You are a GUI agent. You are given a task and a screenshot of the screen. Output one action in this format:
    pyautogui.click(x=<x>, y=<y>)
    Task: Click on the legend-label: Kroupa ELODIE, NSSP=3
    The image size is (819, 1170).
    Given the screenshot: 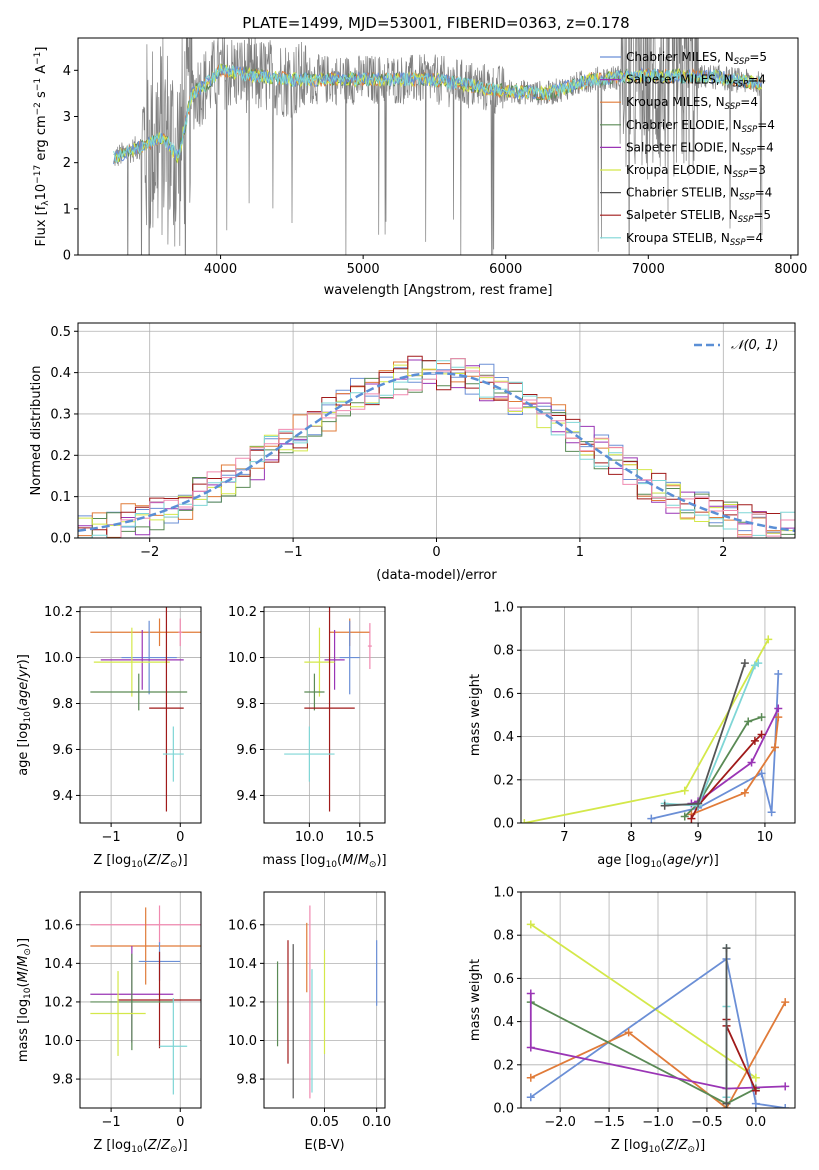 What is the action you would take?
    pyautogui.click(x=696, y=171)
    